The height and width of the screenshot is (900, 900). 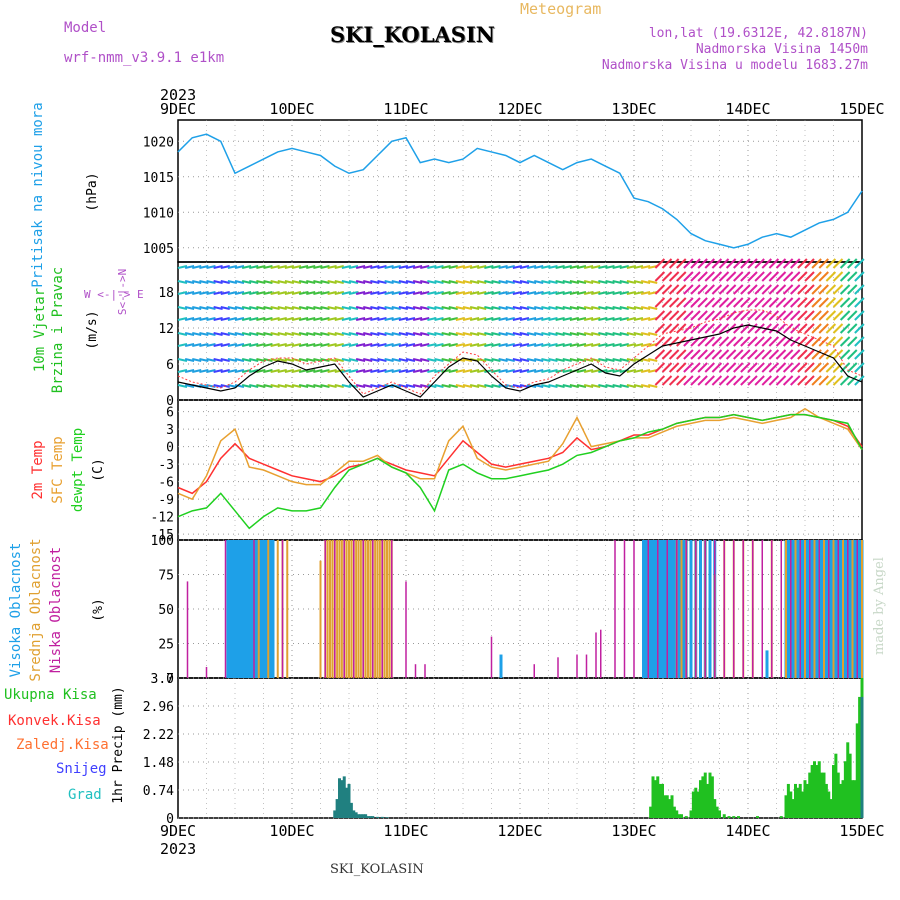 What do you see at coordinates (519, 109) in the screenshot?
I see `day-label-top: 12DEC` at bounding box center [519, 109].